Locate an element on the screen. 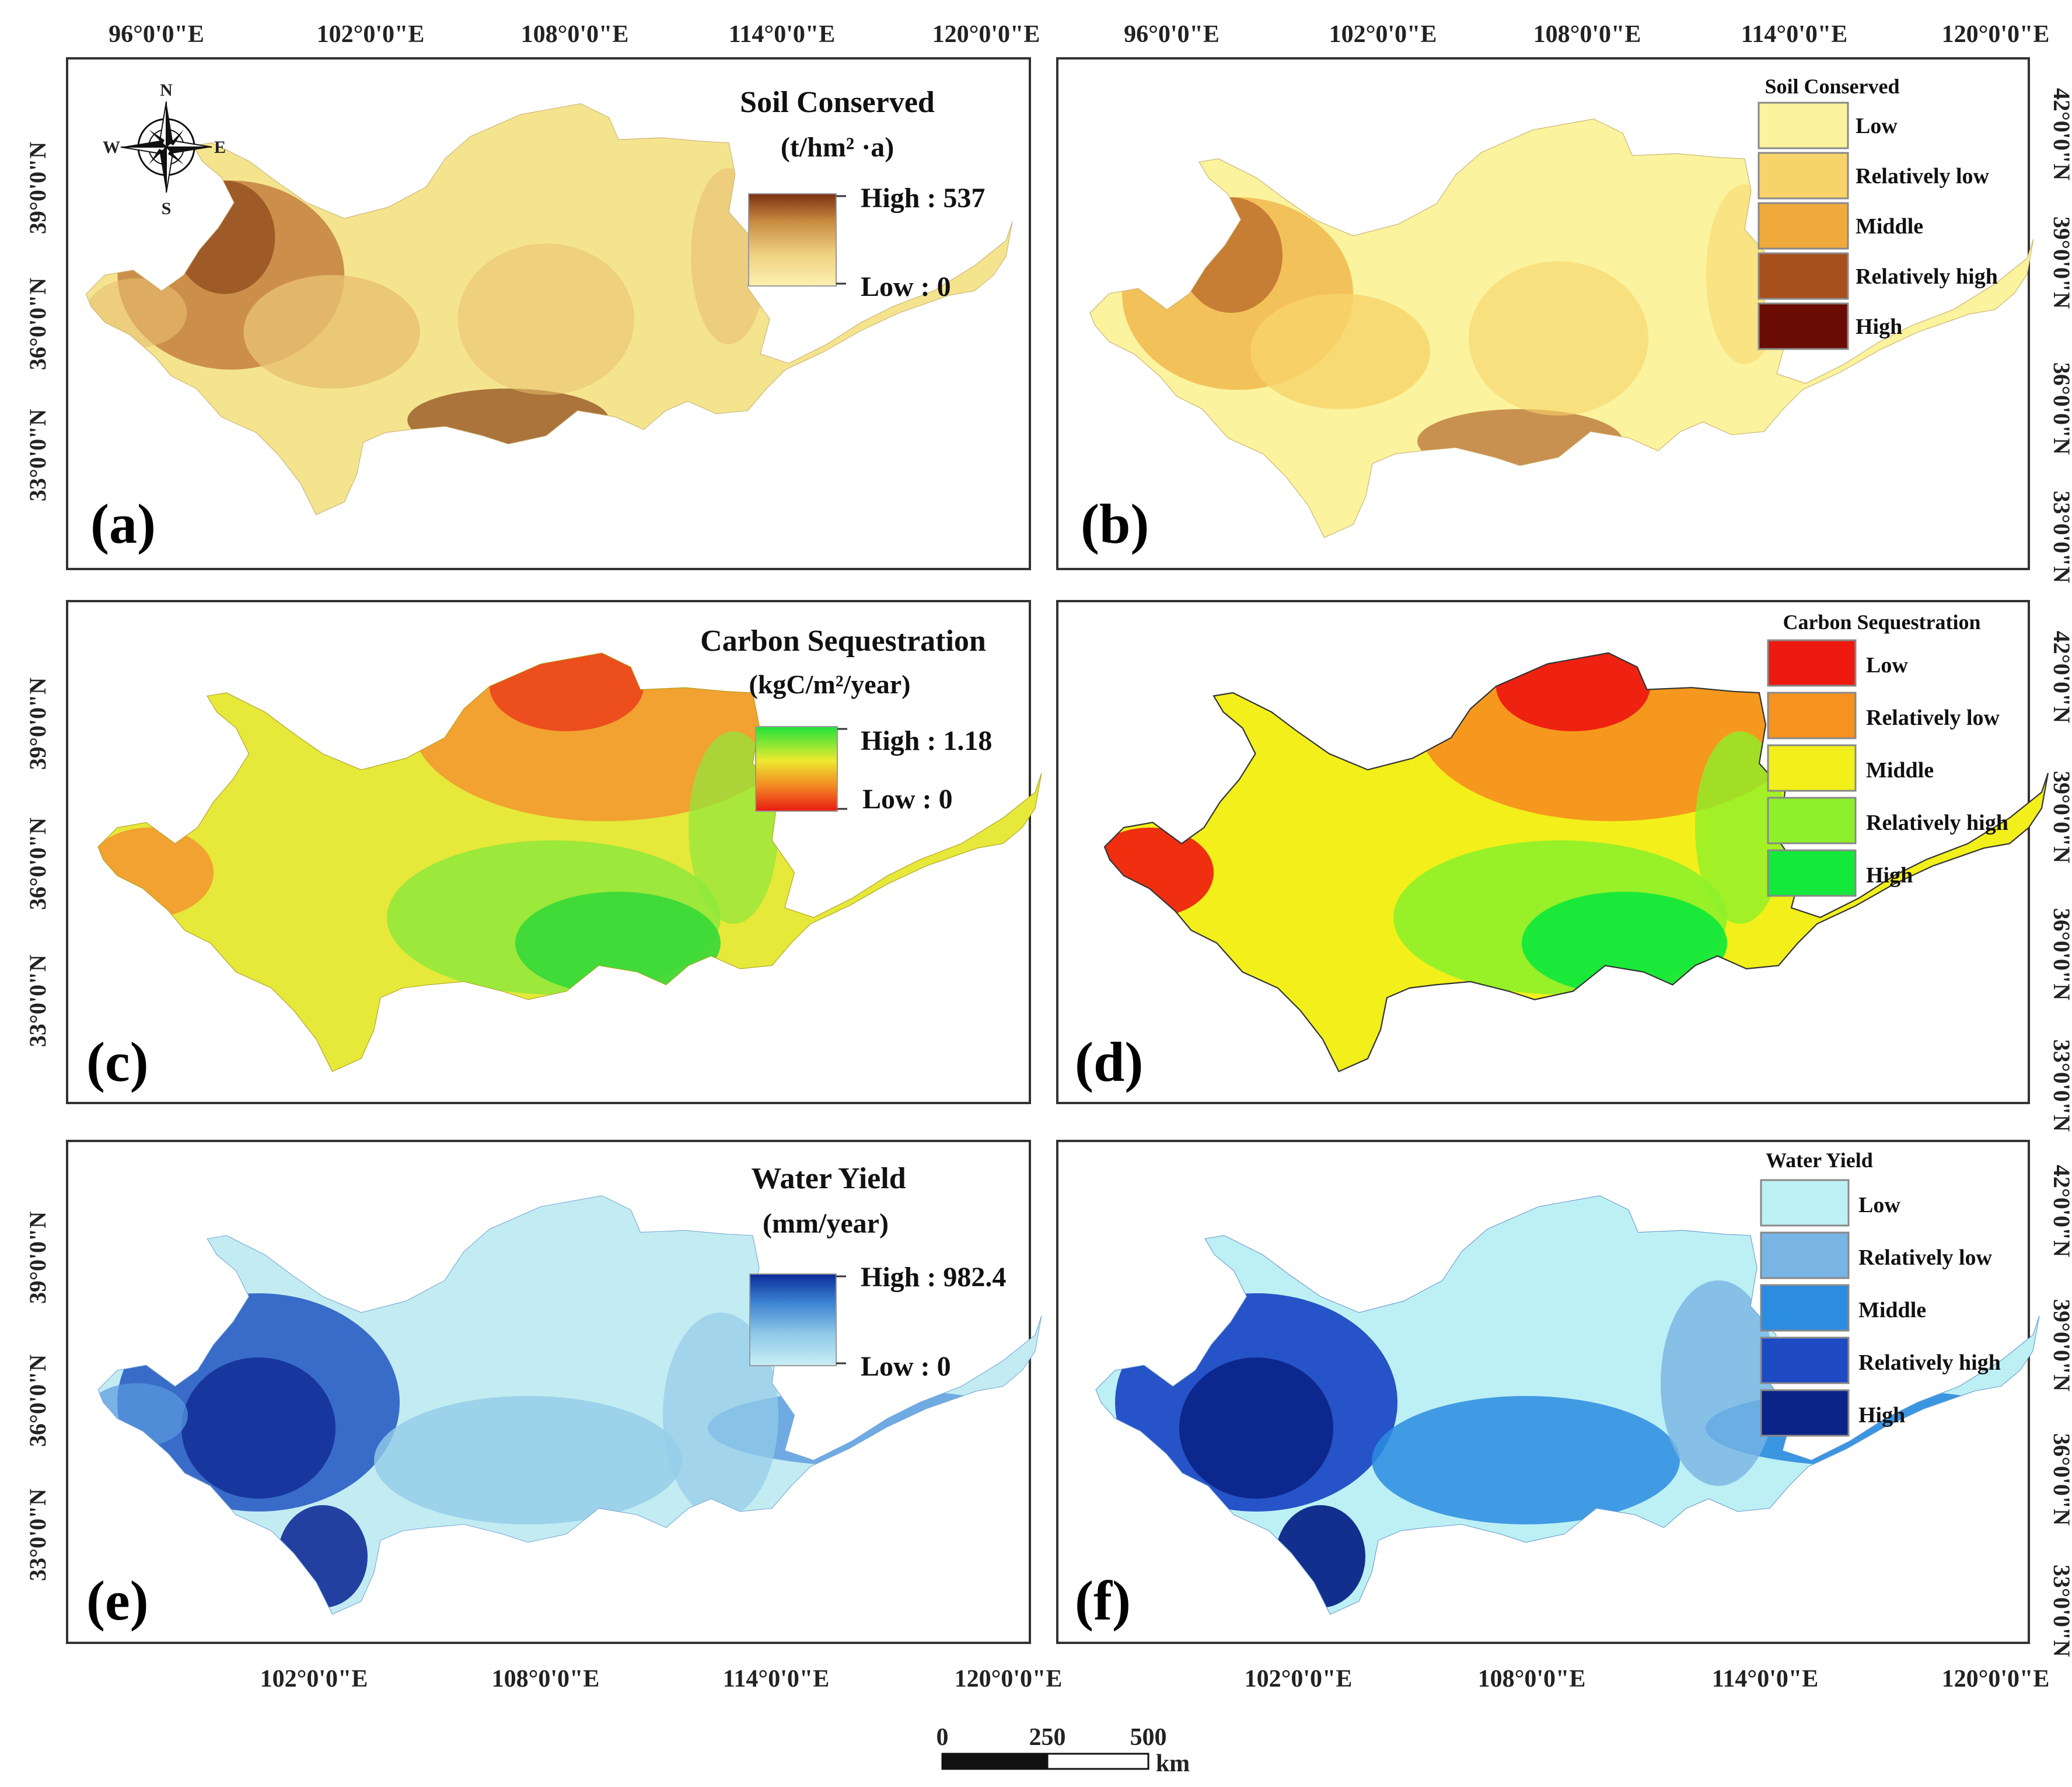  north-arrow-icon is located at coordinates (169, 124).